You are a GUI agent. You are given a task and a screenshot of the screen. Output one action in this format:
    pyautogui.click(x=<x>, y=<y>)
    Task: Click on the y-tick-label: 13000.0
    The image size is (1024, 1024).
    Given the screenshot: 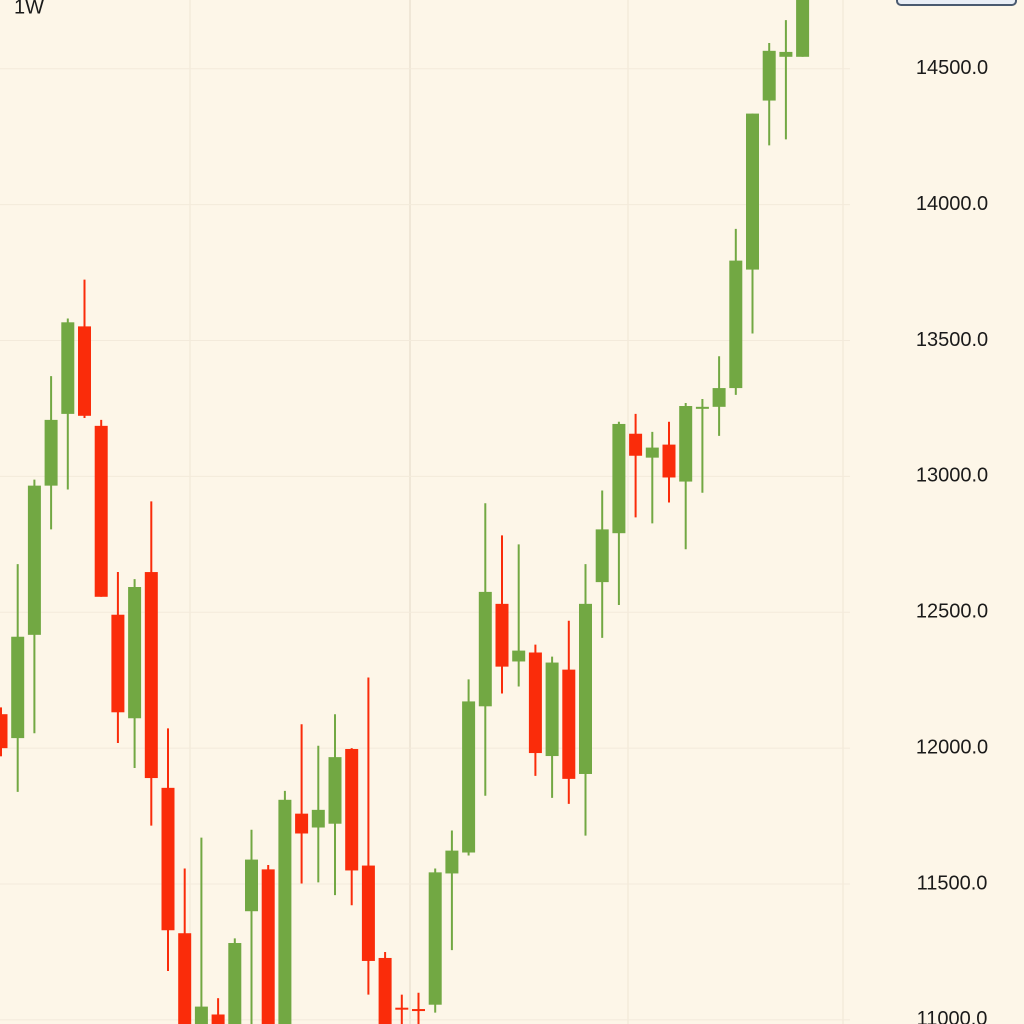 What is the action you would take?
    pyautogui.click(x=952, y=476)
    